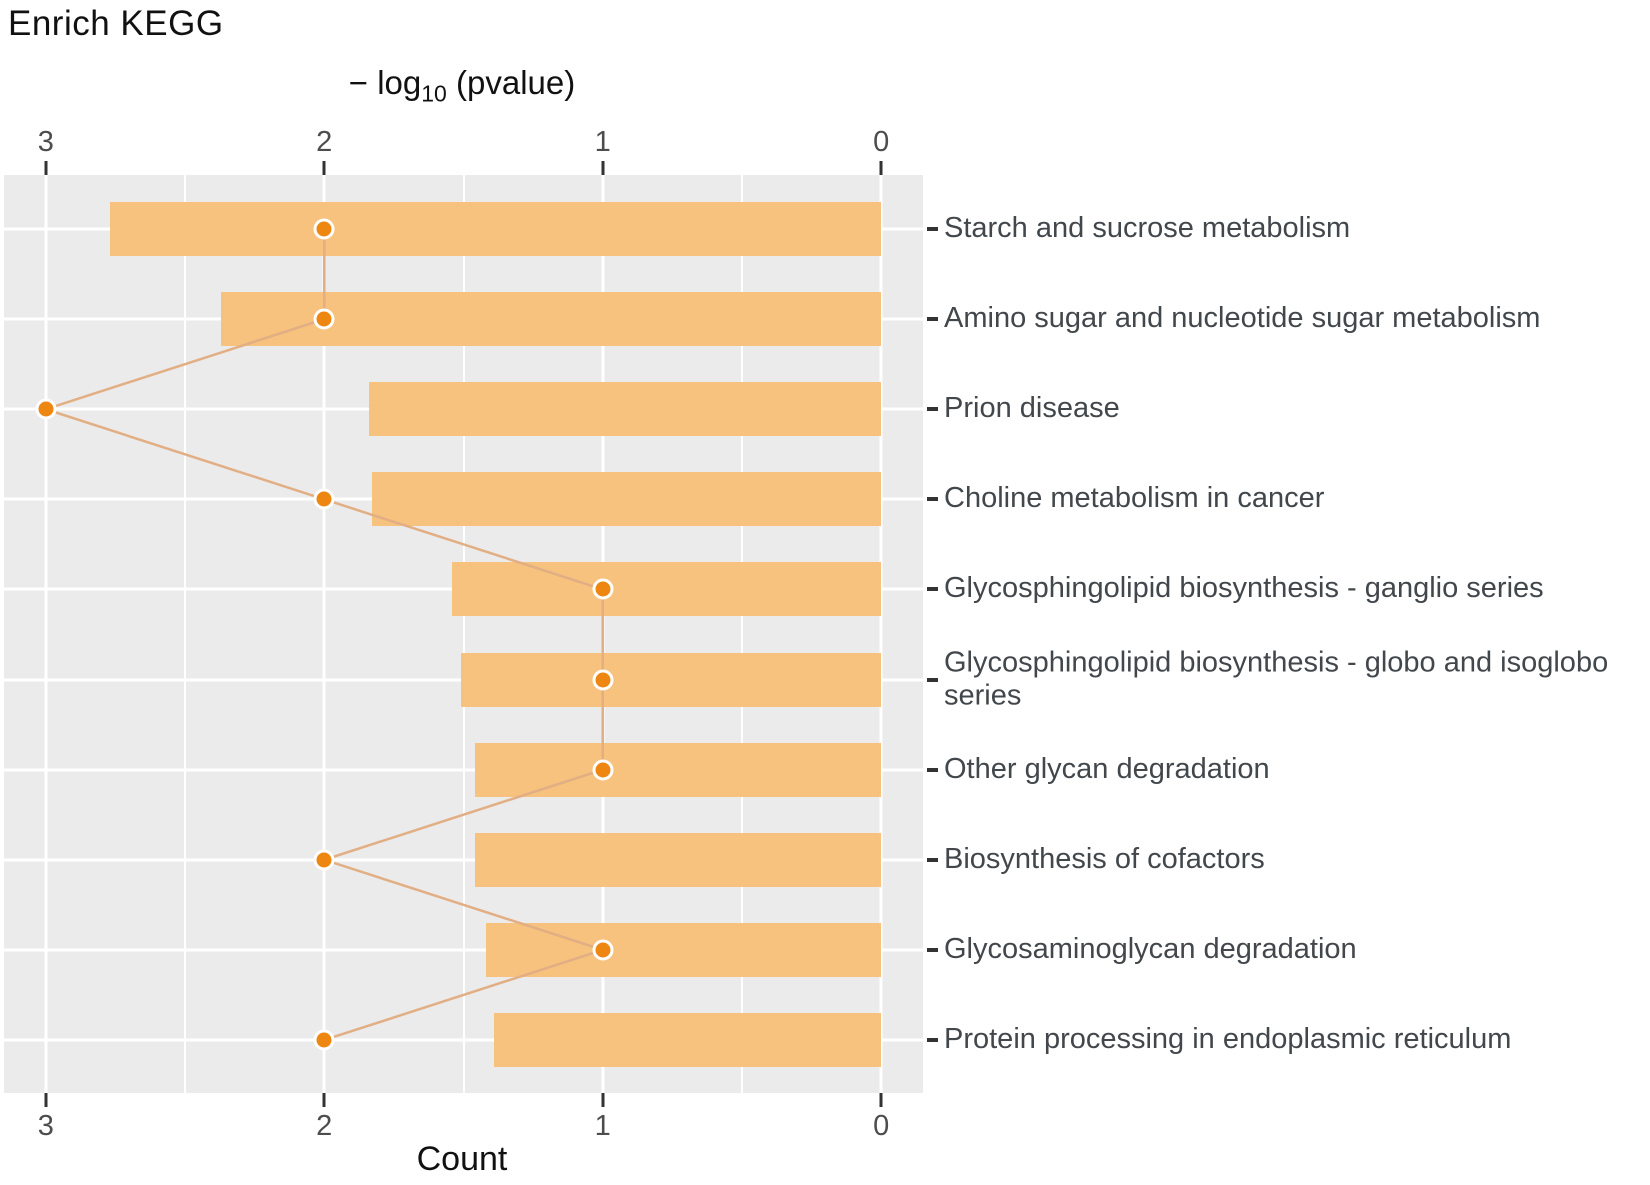 The image size is (1650, 1185). I want to click on bottom-axis-title: Count, so click(462, 1159).